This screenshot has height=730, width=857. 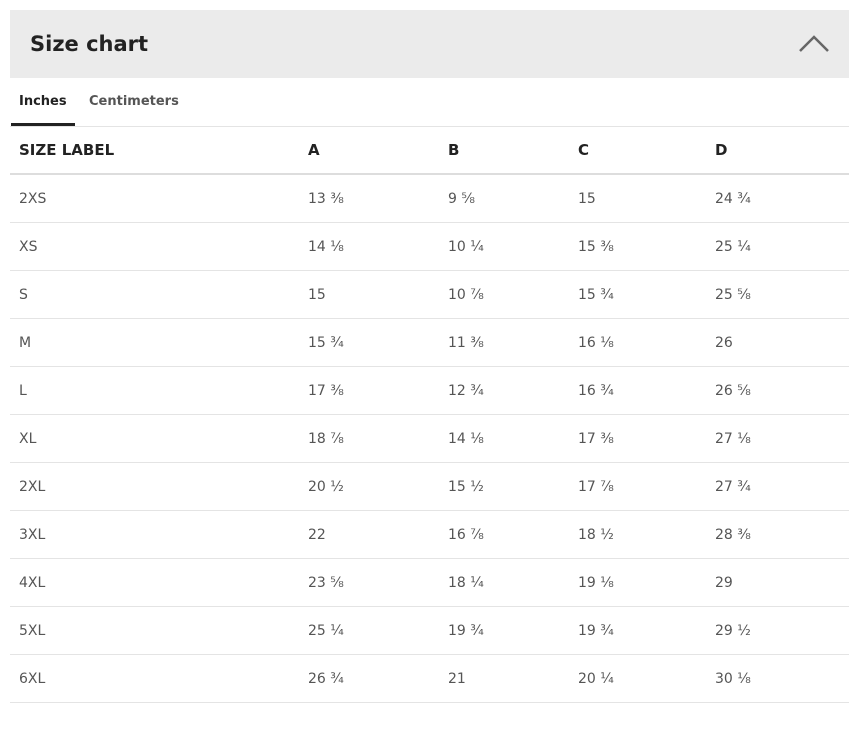 What do you see at coordinates (504, 246) in the screenshot?
I see `measurement: 10 ¼` at bounding box center [504, 246].